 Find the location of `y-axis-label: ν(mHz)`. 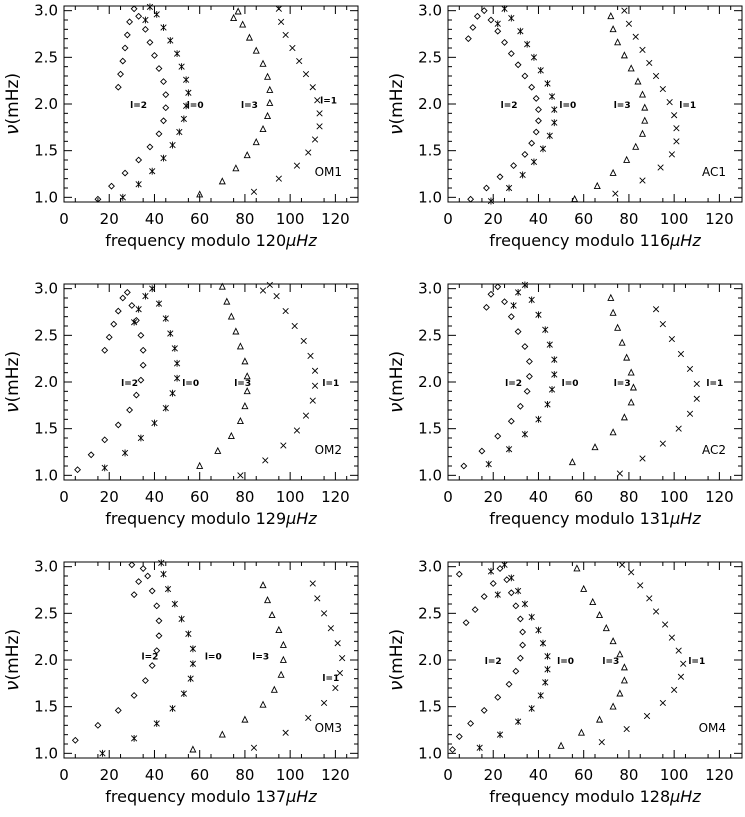

y-axis-label: ν(mHz) is located at coordinates (396, 382).